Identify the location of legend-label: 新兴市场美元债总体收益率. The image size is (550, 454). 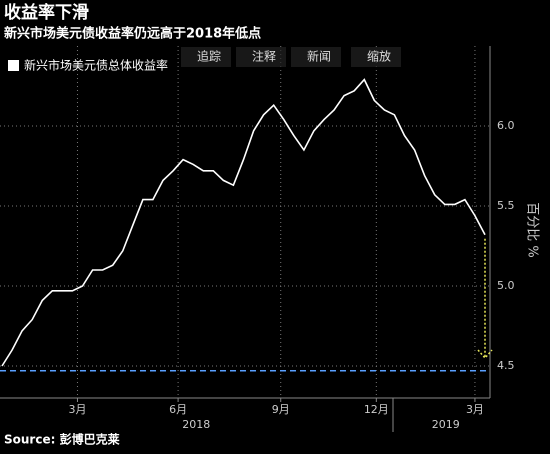
(96, 65).